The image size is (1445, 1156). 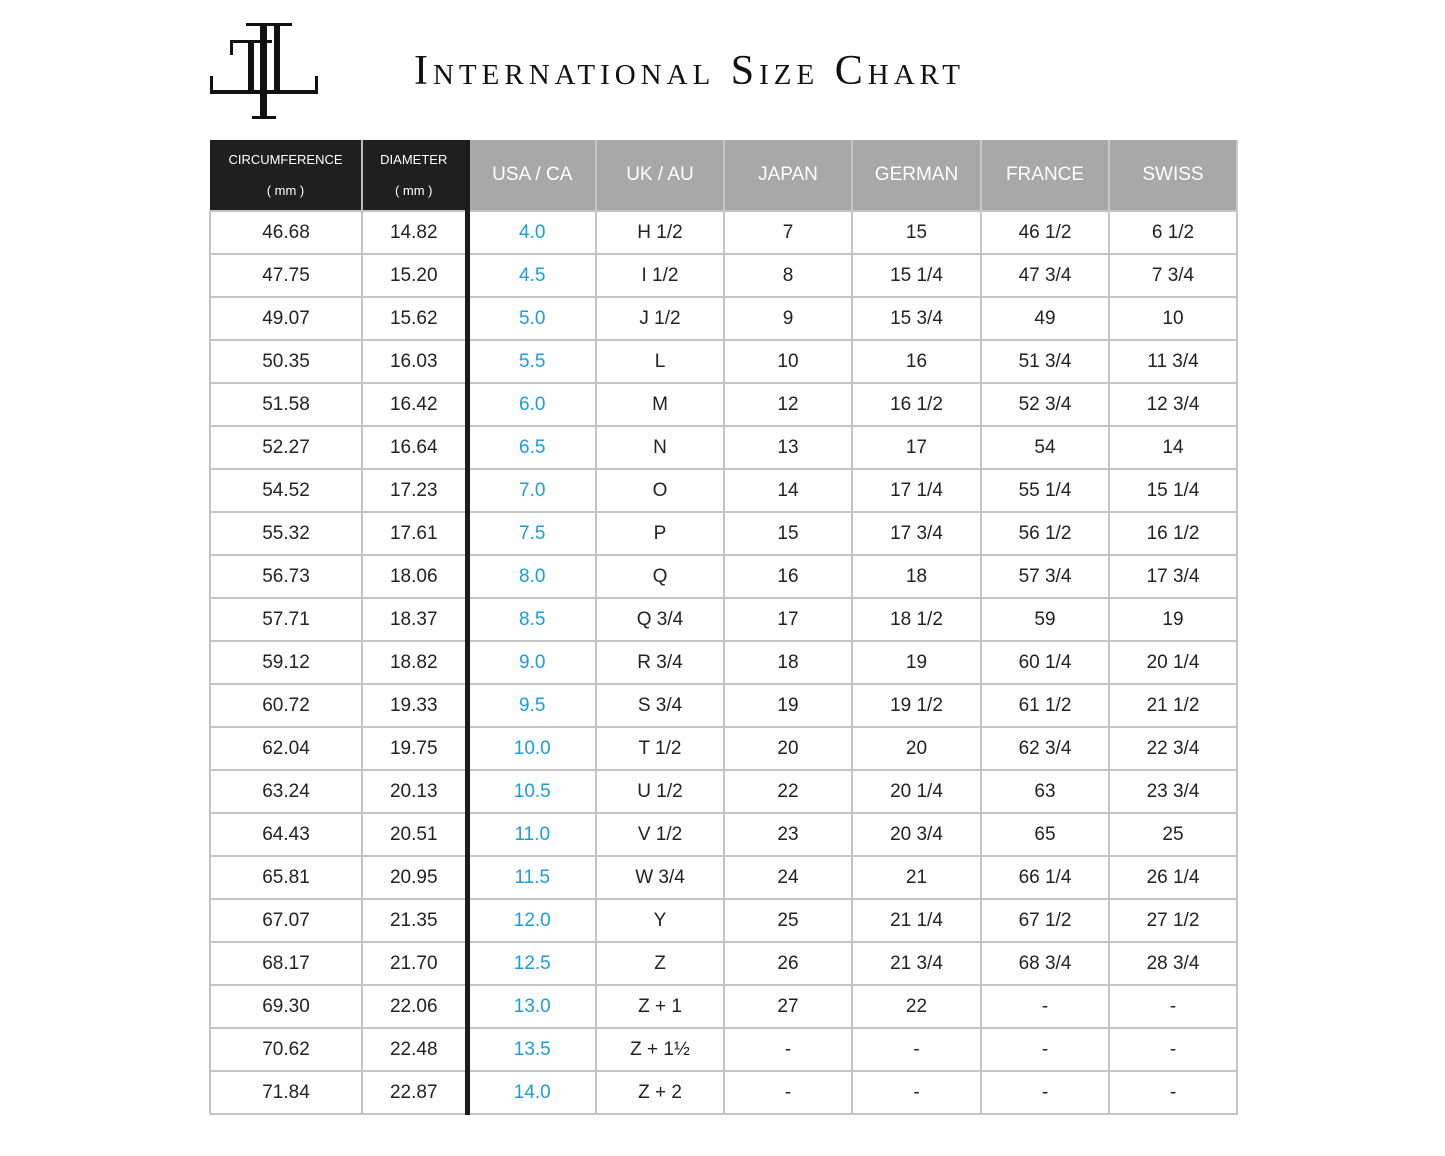 I want to click on cell-german: 21 1/4, so click(x=916, y=920).